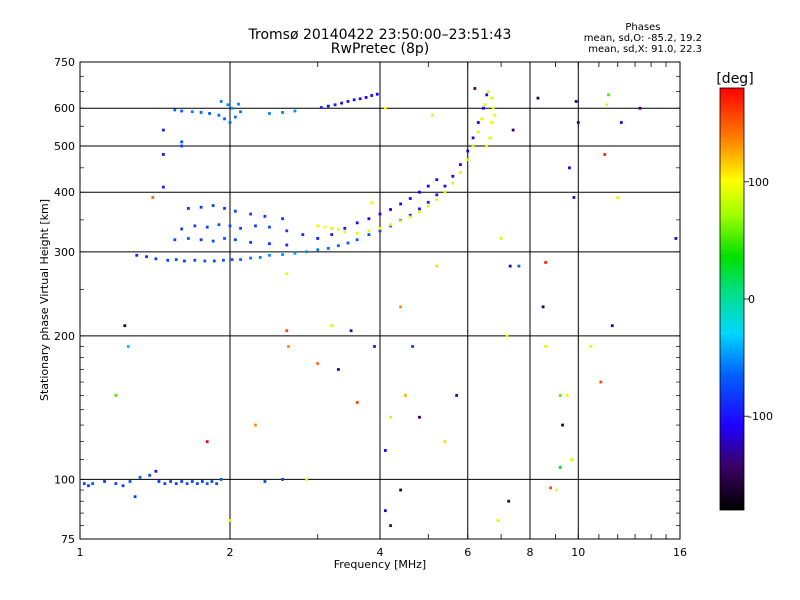  What do you see at coordinates (643, 27) in the screenshot?
I see `phase-stats-header: Phases` at bounding box center [643, 27].